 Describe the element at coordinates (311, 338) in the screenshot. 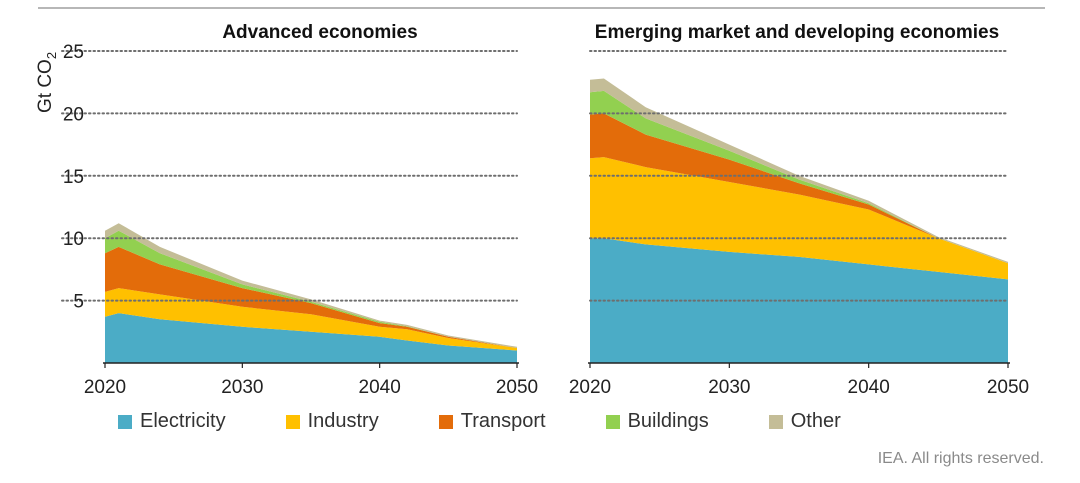

I see `area-electricity` at that location.